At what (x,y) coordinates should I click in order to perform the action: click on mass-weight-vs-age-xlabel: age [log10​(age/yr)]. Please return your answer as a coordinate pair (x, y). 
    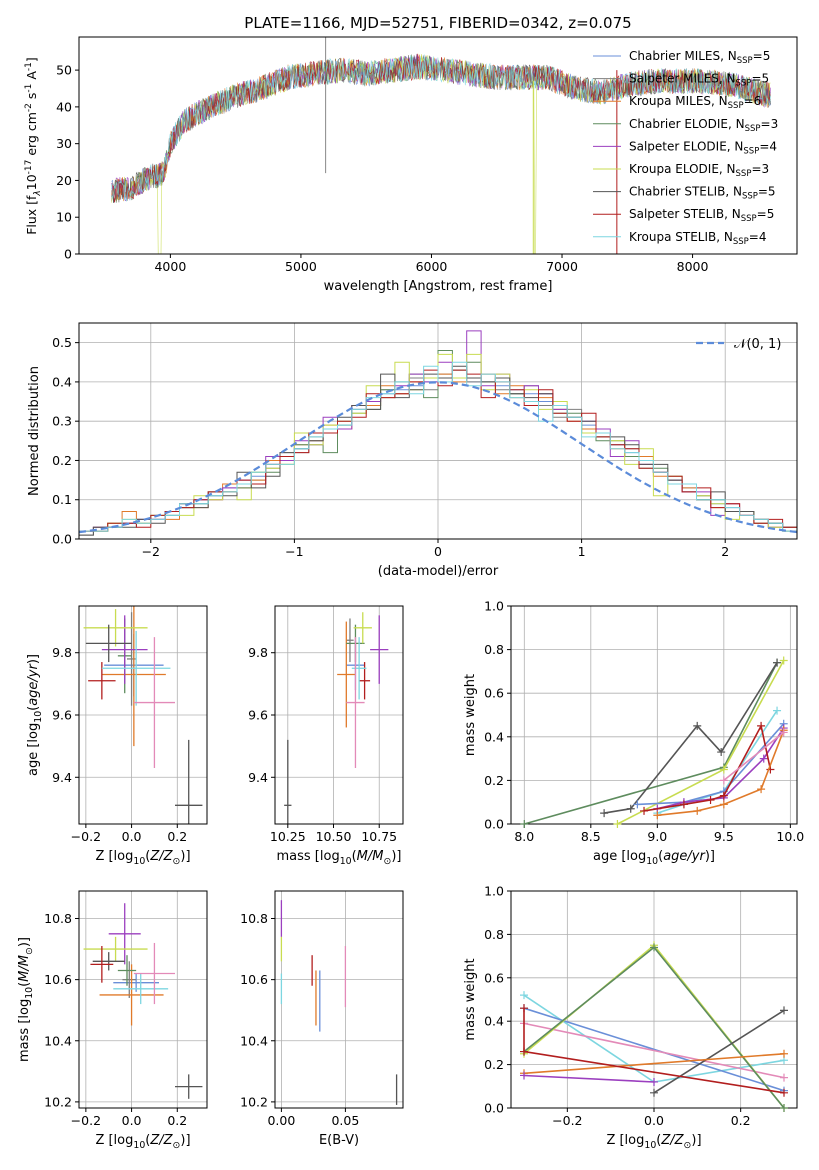
    Looking at the image, I should click on (654, 858).